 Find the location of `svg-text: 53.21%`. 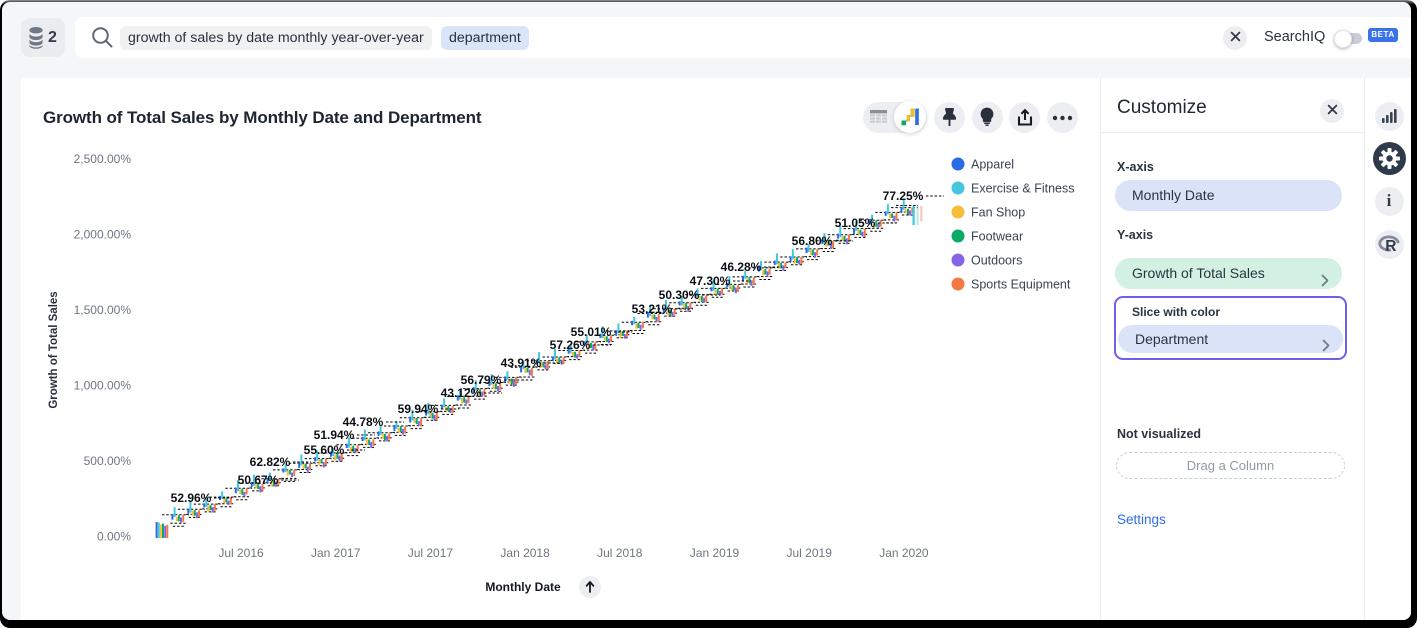

svg-text: 53.21% is located at coordinates (652, 309).